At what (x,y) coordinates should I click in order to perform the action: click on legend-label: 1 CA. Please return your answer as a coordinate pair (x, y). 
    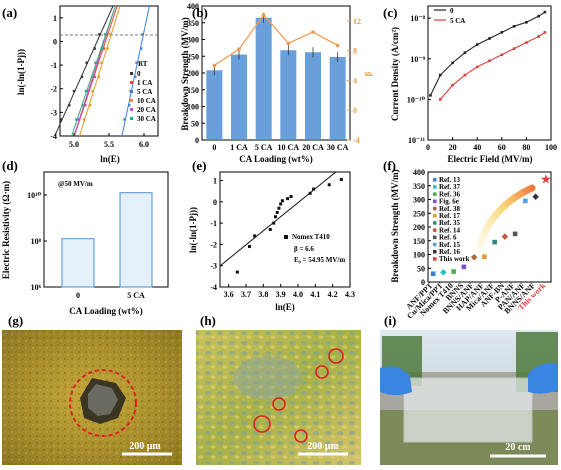
    Looking at the image, I should click on (144, 83).